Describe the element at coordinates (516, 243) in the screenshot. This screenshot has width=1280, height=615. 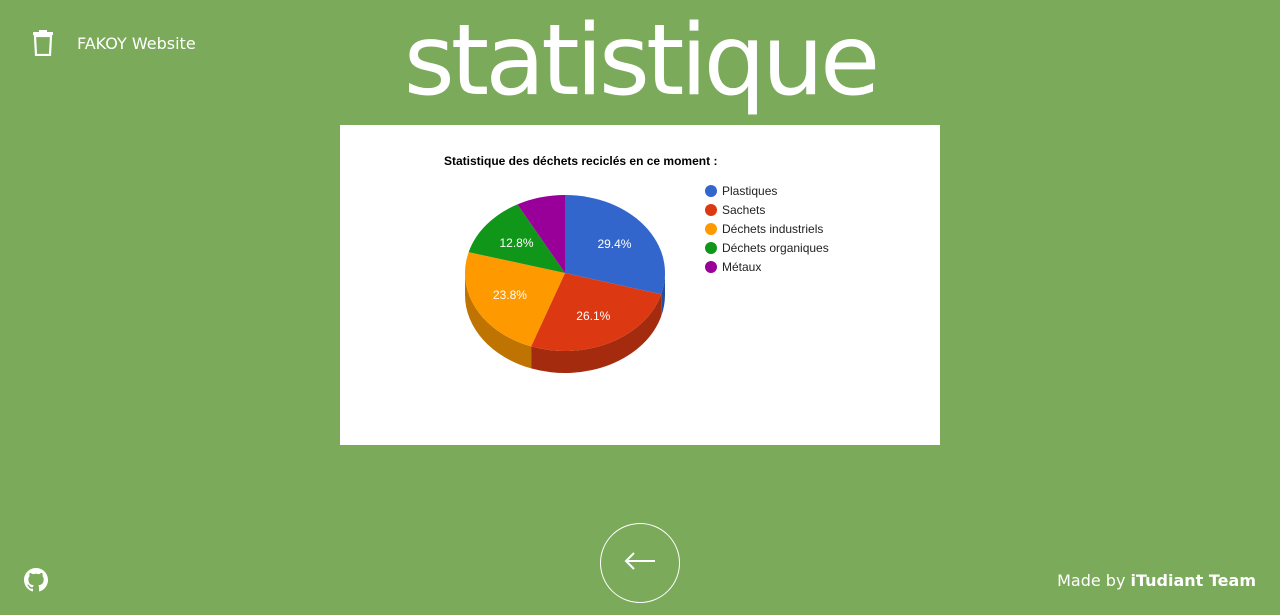
I see `slice-label-dechets-organiques: 12.8%` at that location.